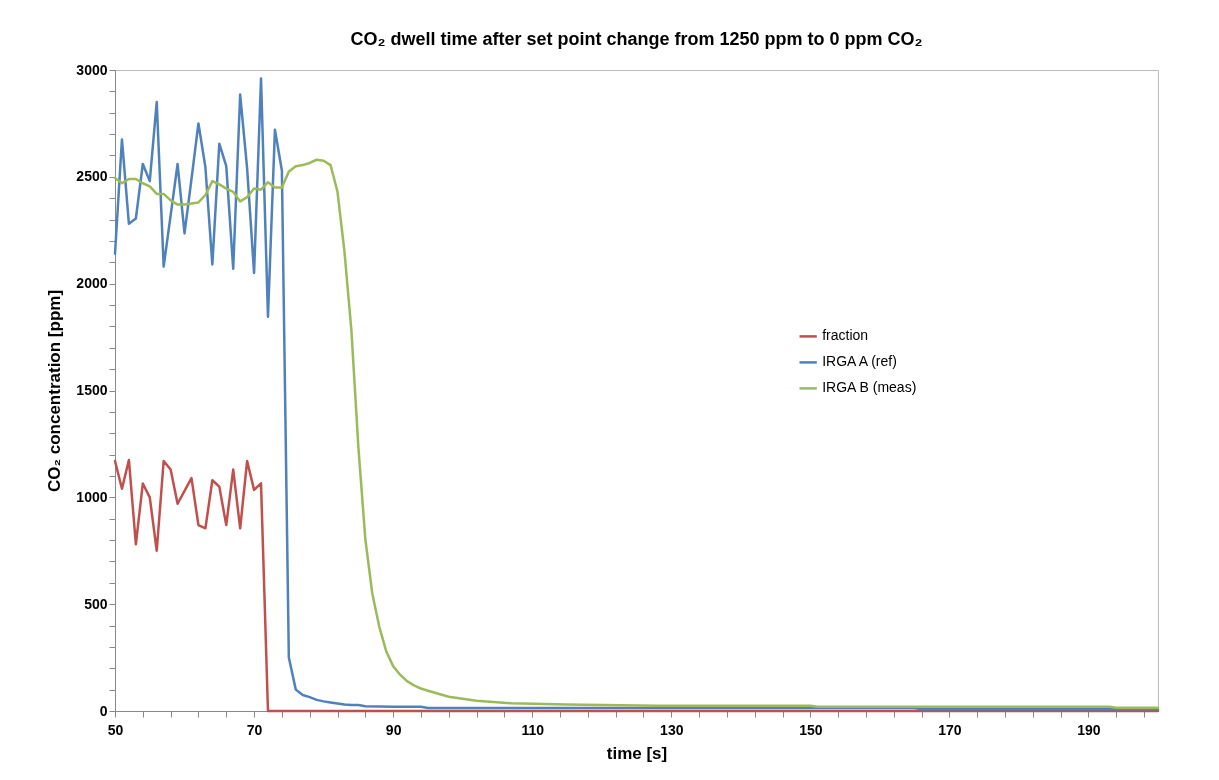 The image size is (1219, 780). What do you see at coordinates (393, 729) in the screenshot?
I see `x-tick-label: 90` at bounding box center [393, 729].